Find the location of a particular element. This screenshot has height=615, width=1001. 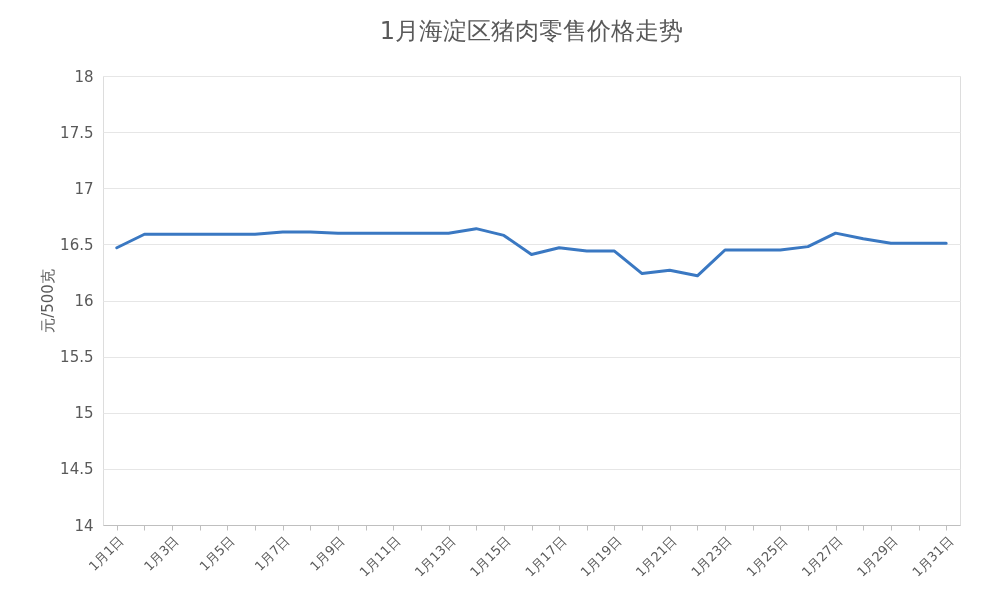

y-tick-label: 17 is located at coordinates (84, 188).